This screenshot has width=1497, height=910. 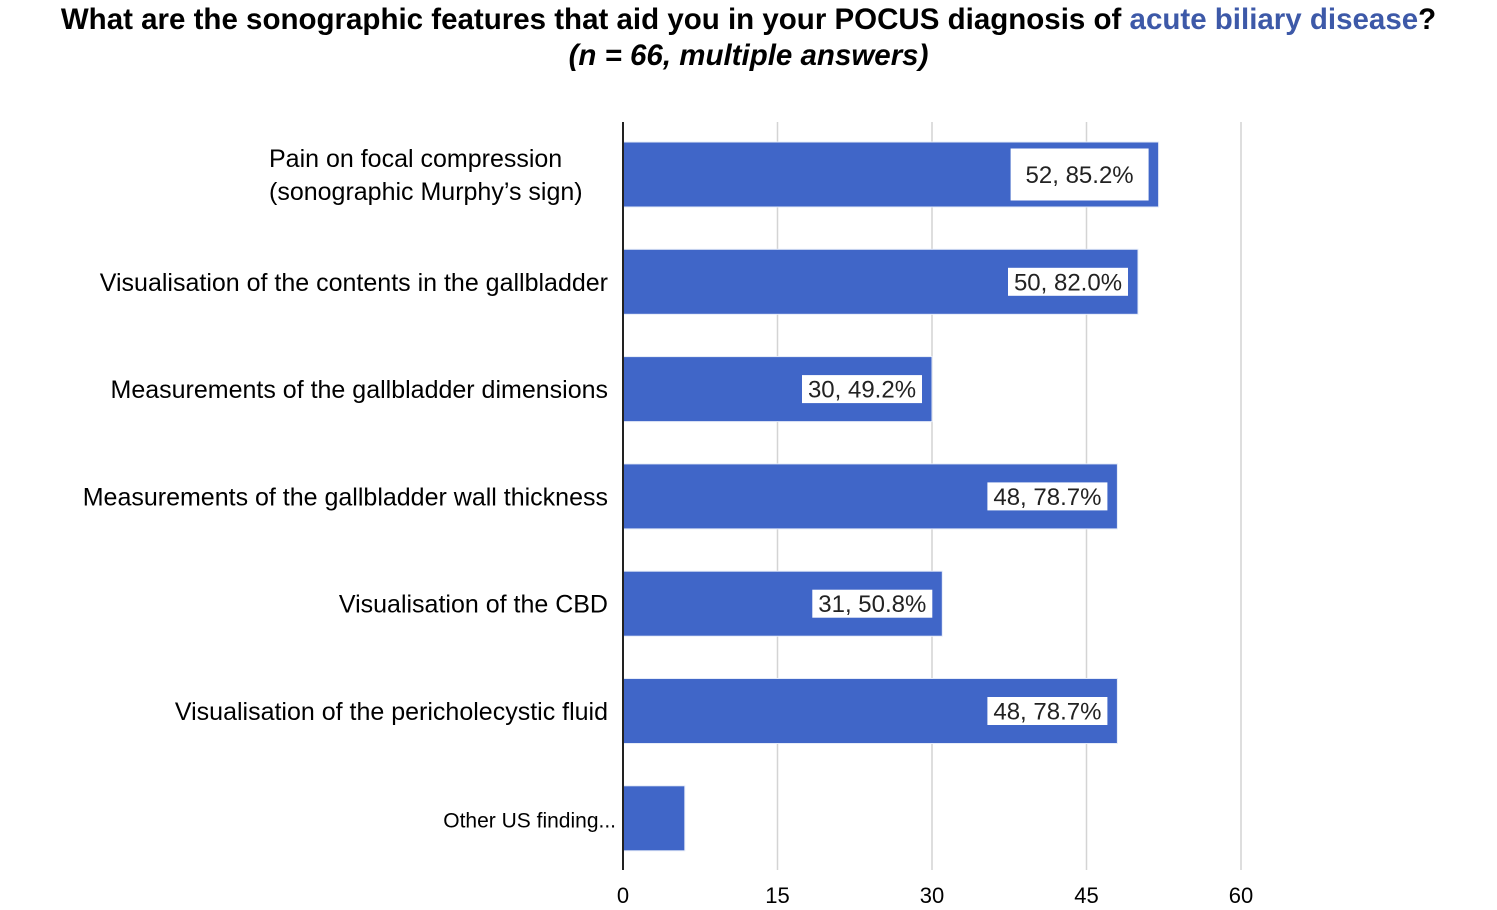 I want to click on x-tick-label-30: 30, so click(x=932, y=895).